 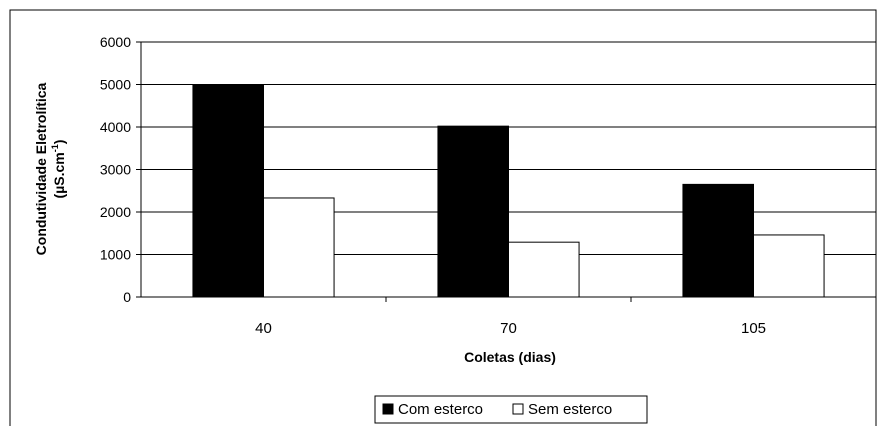 What do you see at coordinates (510, 357) in the screenshot?
I see `x-axis-title: Coletas (dias)` at bounding box center [510, 357].